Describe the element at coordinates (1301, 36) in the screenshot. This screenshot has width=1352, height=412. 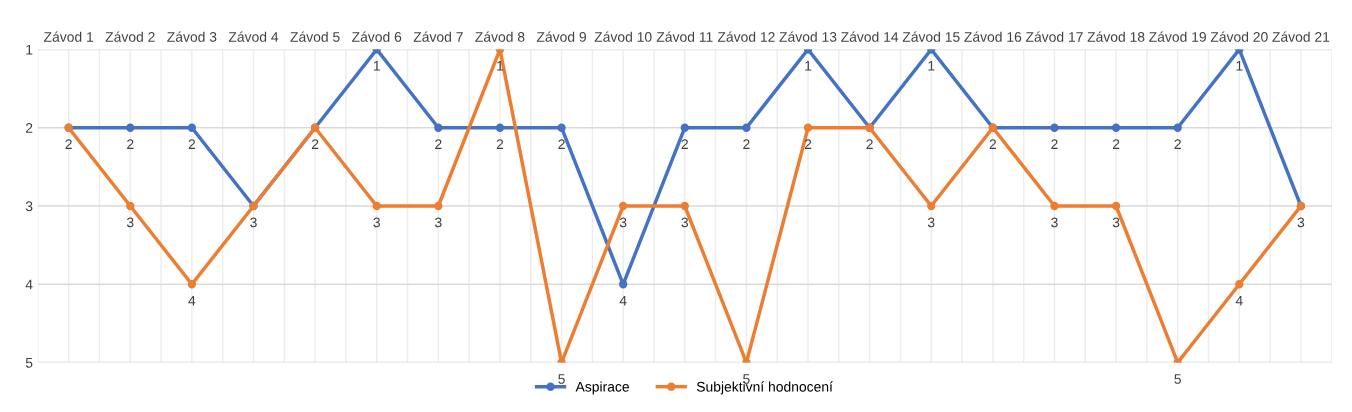
I see `x-tick-label: Závod 21` at that location.